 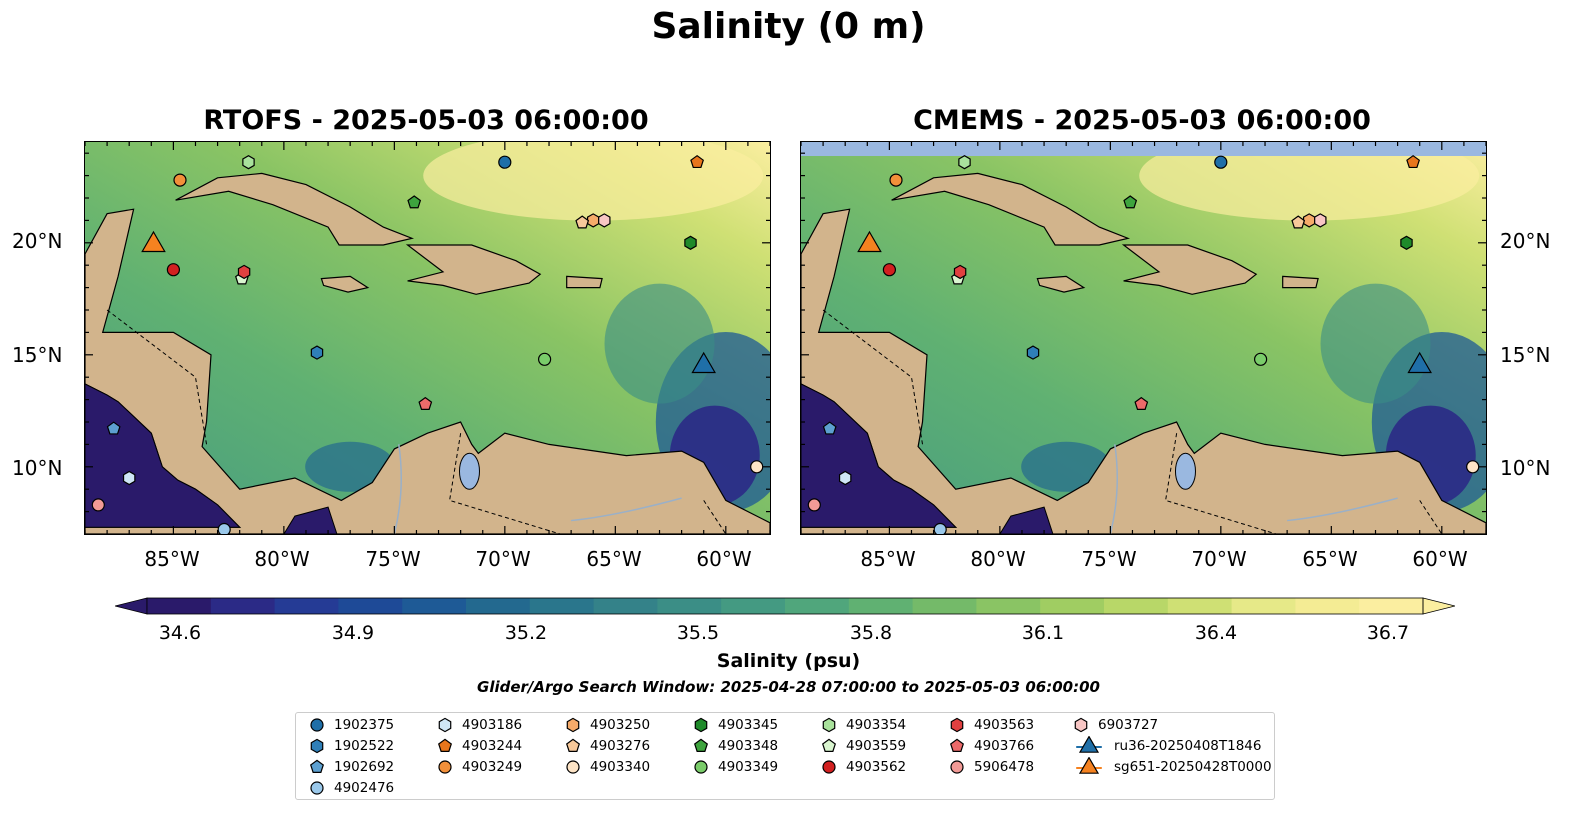 I want to click on legend-item: 4903276, so click(x=607, y=746).